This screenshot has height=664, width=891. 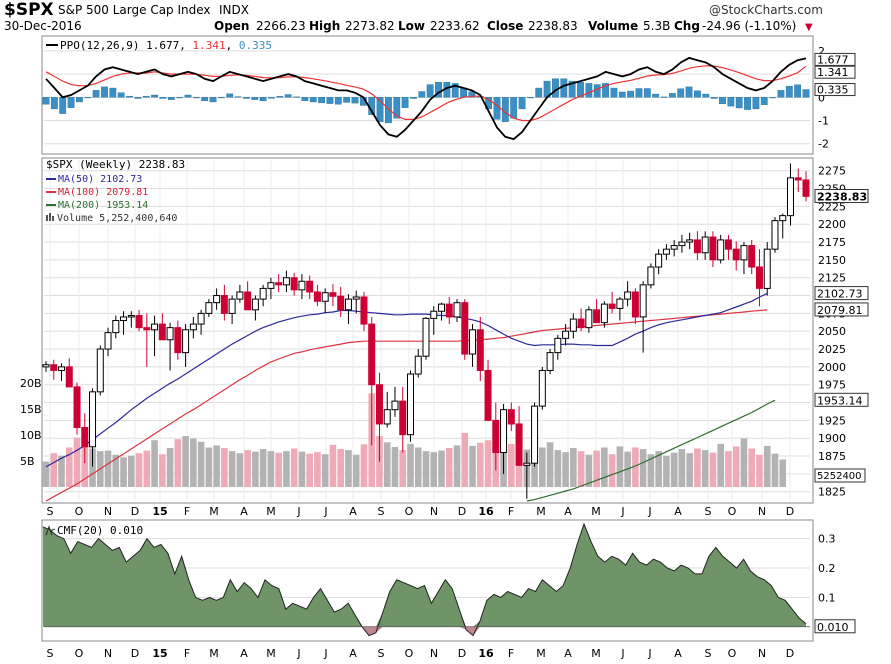 What do you see at coordinates (409, 511) in the screenshot?
I see `price-x-label: O` at bounding box center [409, 511].